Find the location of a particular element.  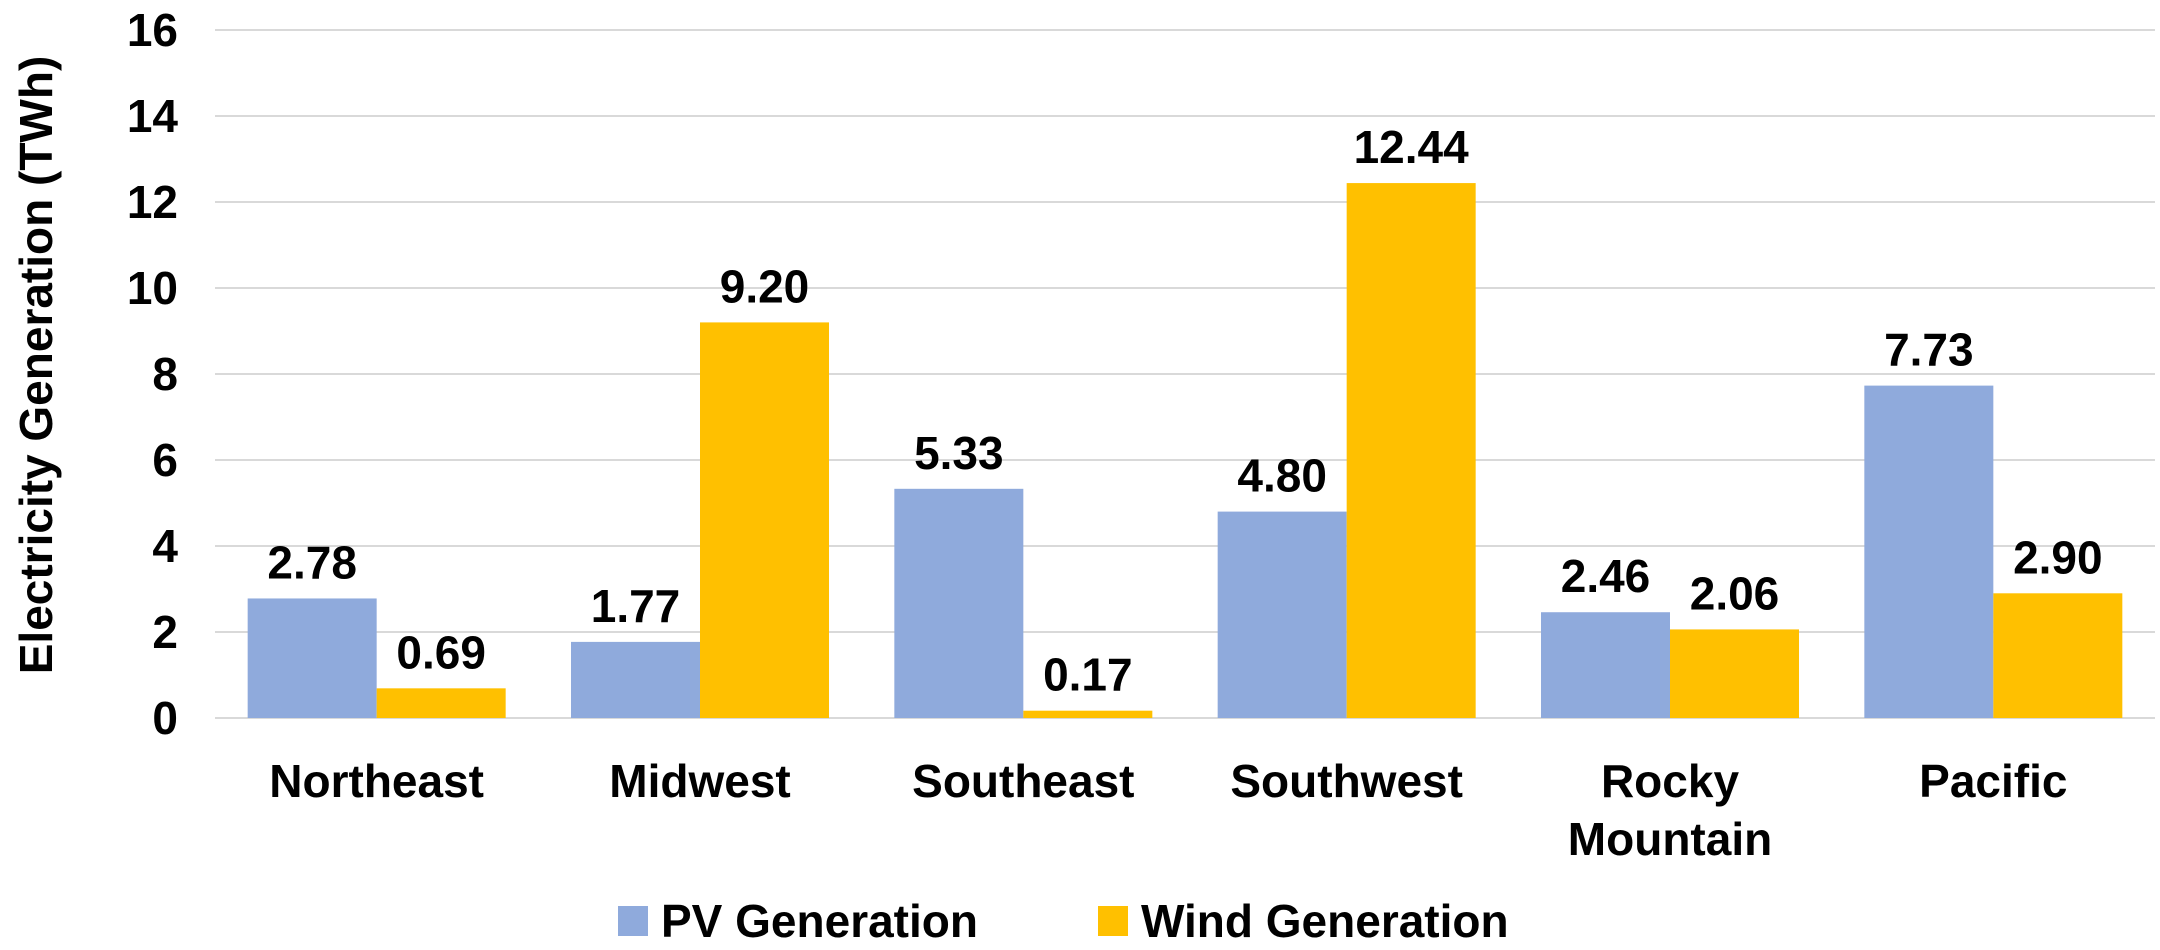

y-tick-label: 4 is located at coordinates (165, 546).